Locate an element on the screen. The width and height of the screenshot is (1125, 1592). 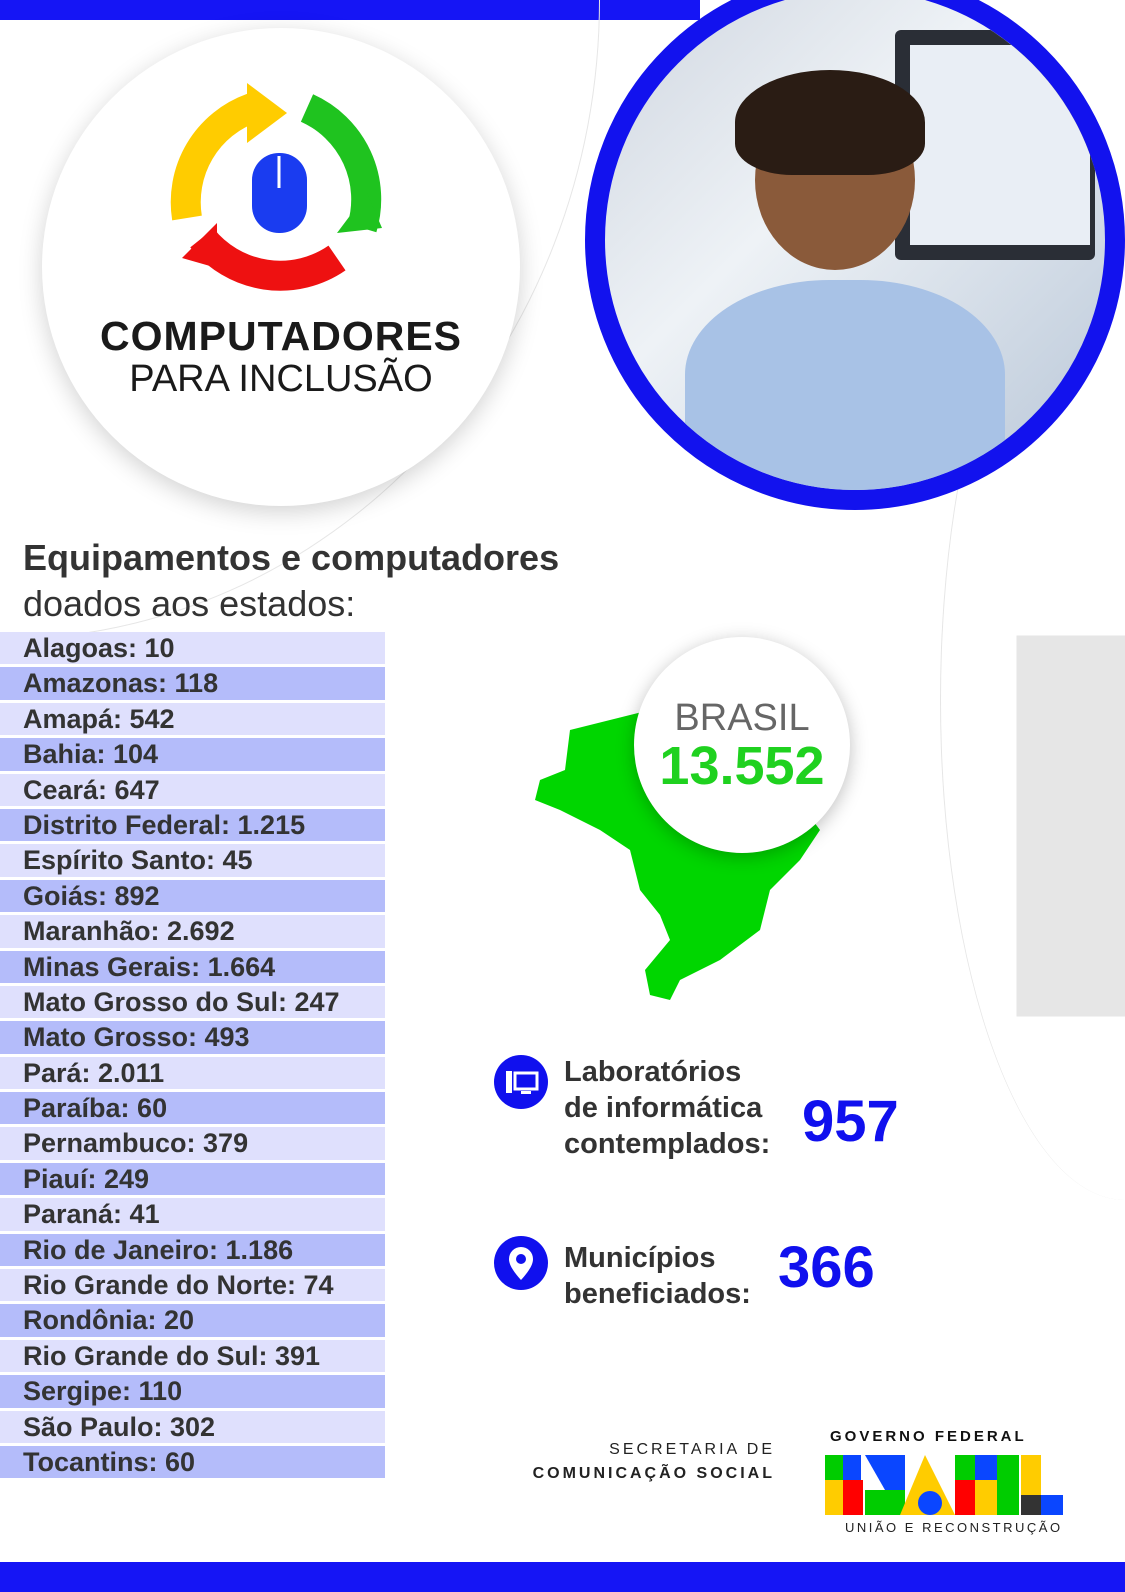
governo-federal-label: GOVERNO FEDERAL is located at coordinates (928, 1436).